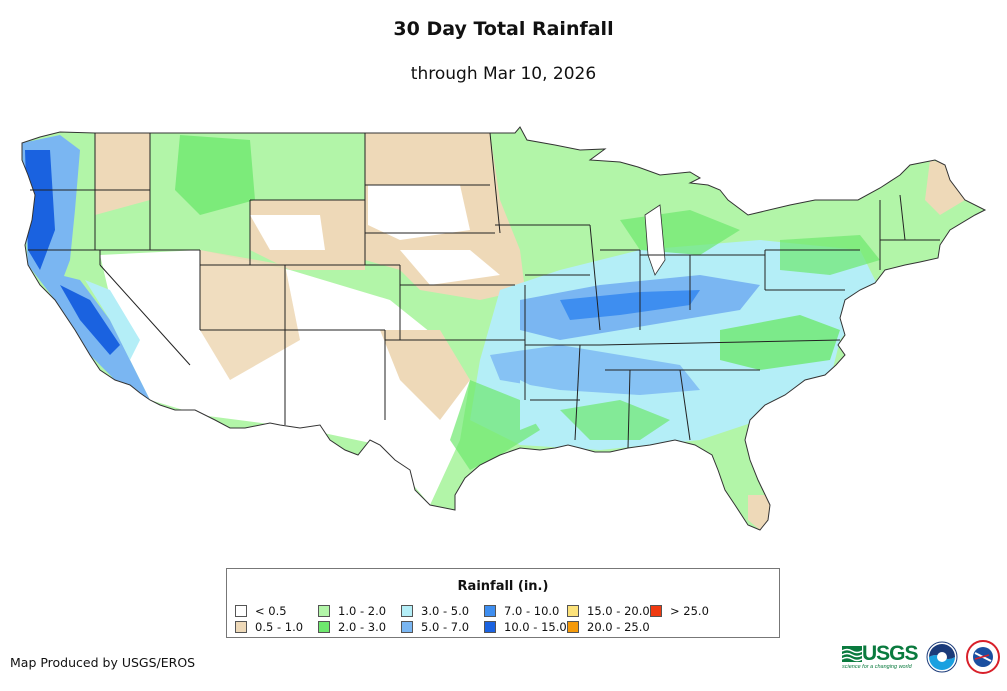  What do you see at coordinates (880, 656) in the screenshot?
I see `usgs-logo: USGS science for a changing world` at bounding box center [880, 656].